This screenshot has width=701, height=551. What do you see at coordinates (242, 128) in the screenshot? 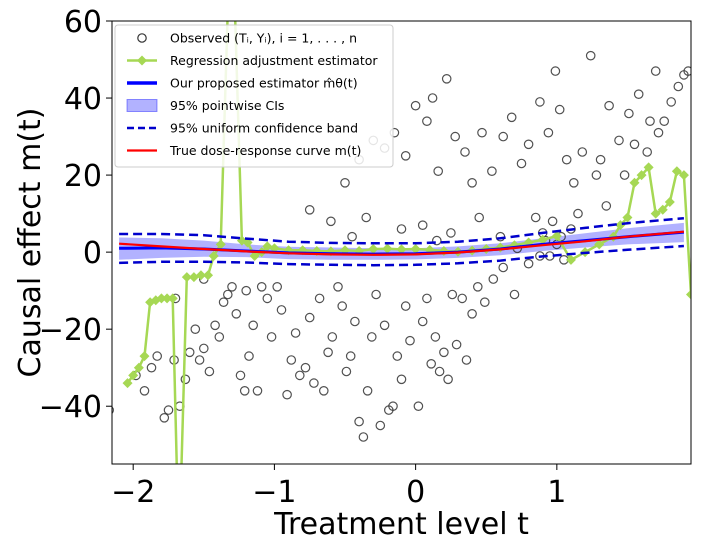
I see `legend-entry-band: 95% uniform confidence band` at bounding box center [242, 128].